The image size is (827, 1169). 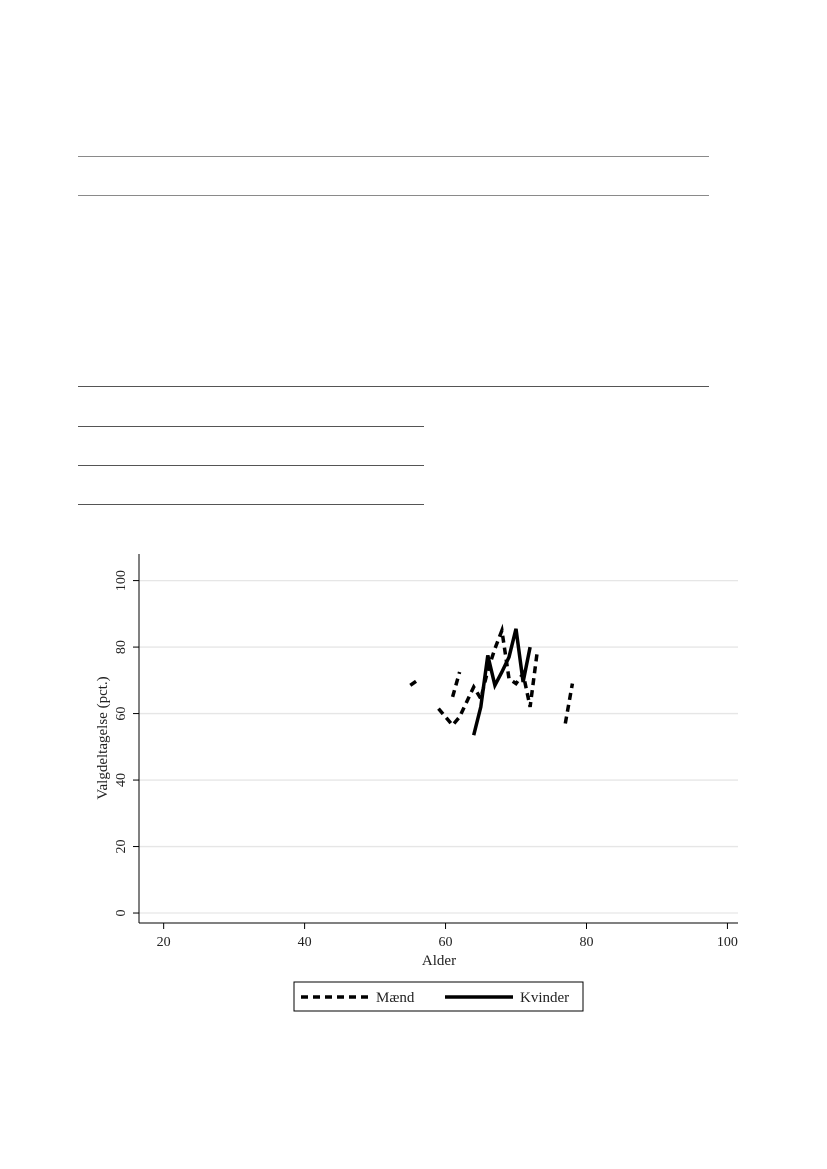 What do you see at coordinates (121, 913) in the screenshot?
I see `y-tick-label-0: 0` at bounding box center [121, 913].